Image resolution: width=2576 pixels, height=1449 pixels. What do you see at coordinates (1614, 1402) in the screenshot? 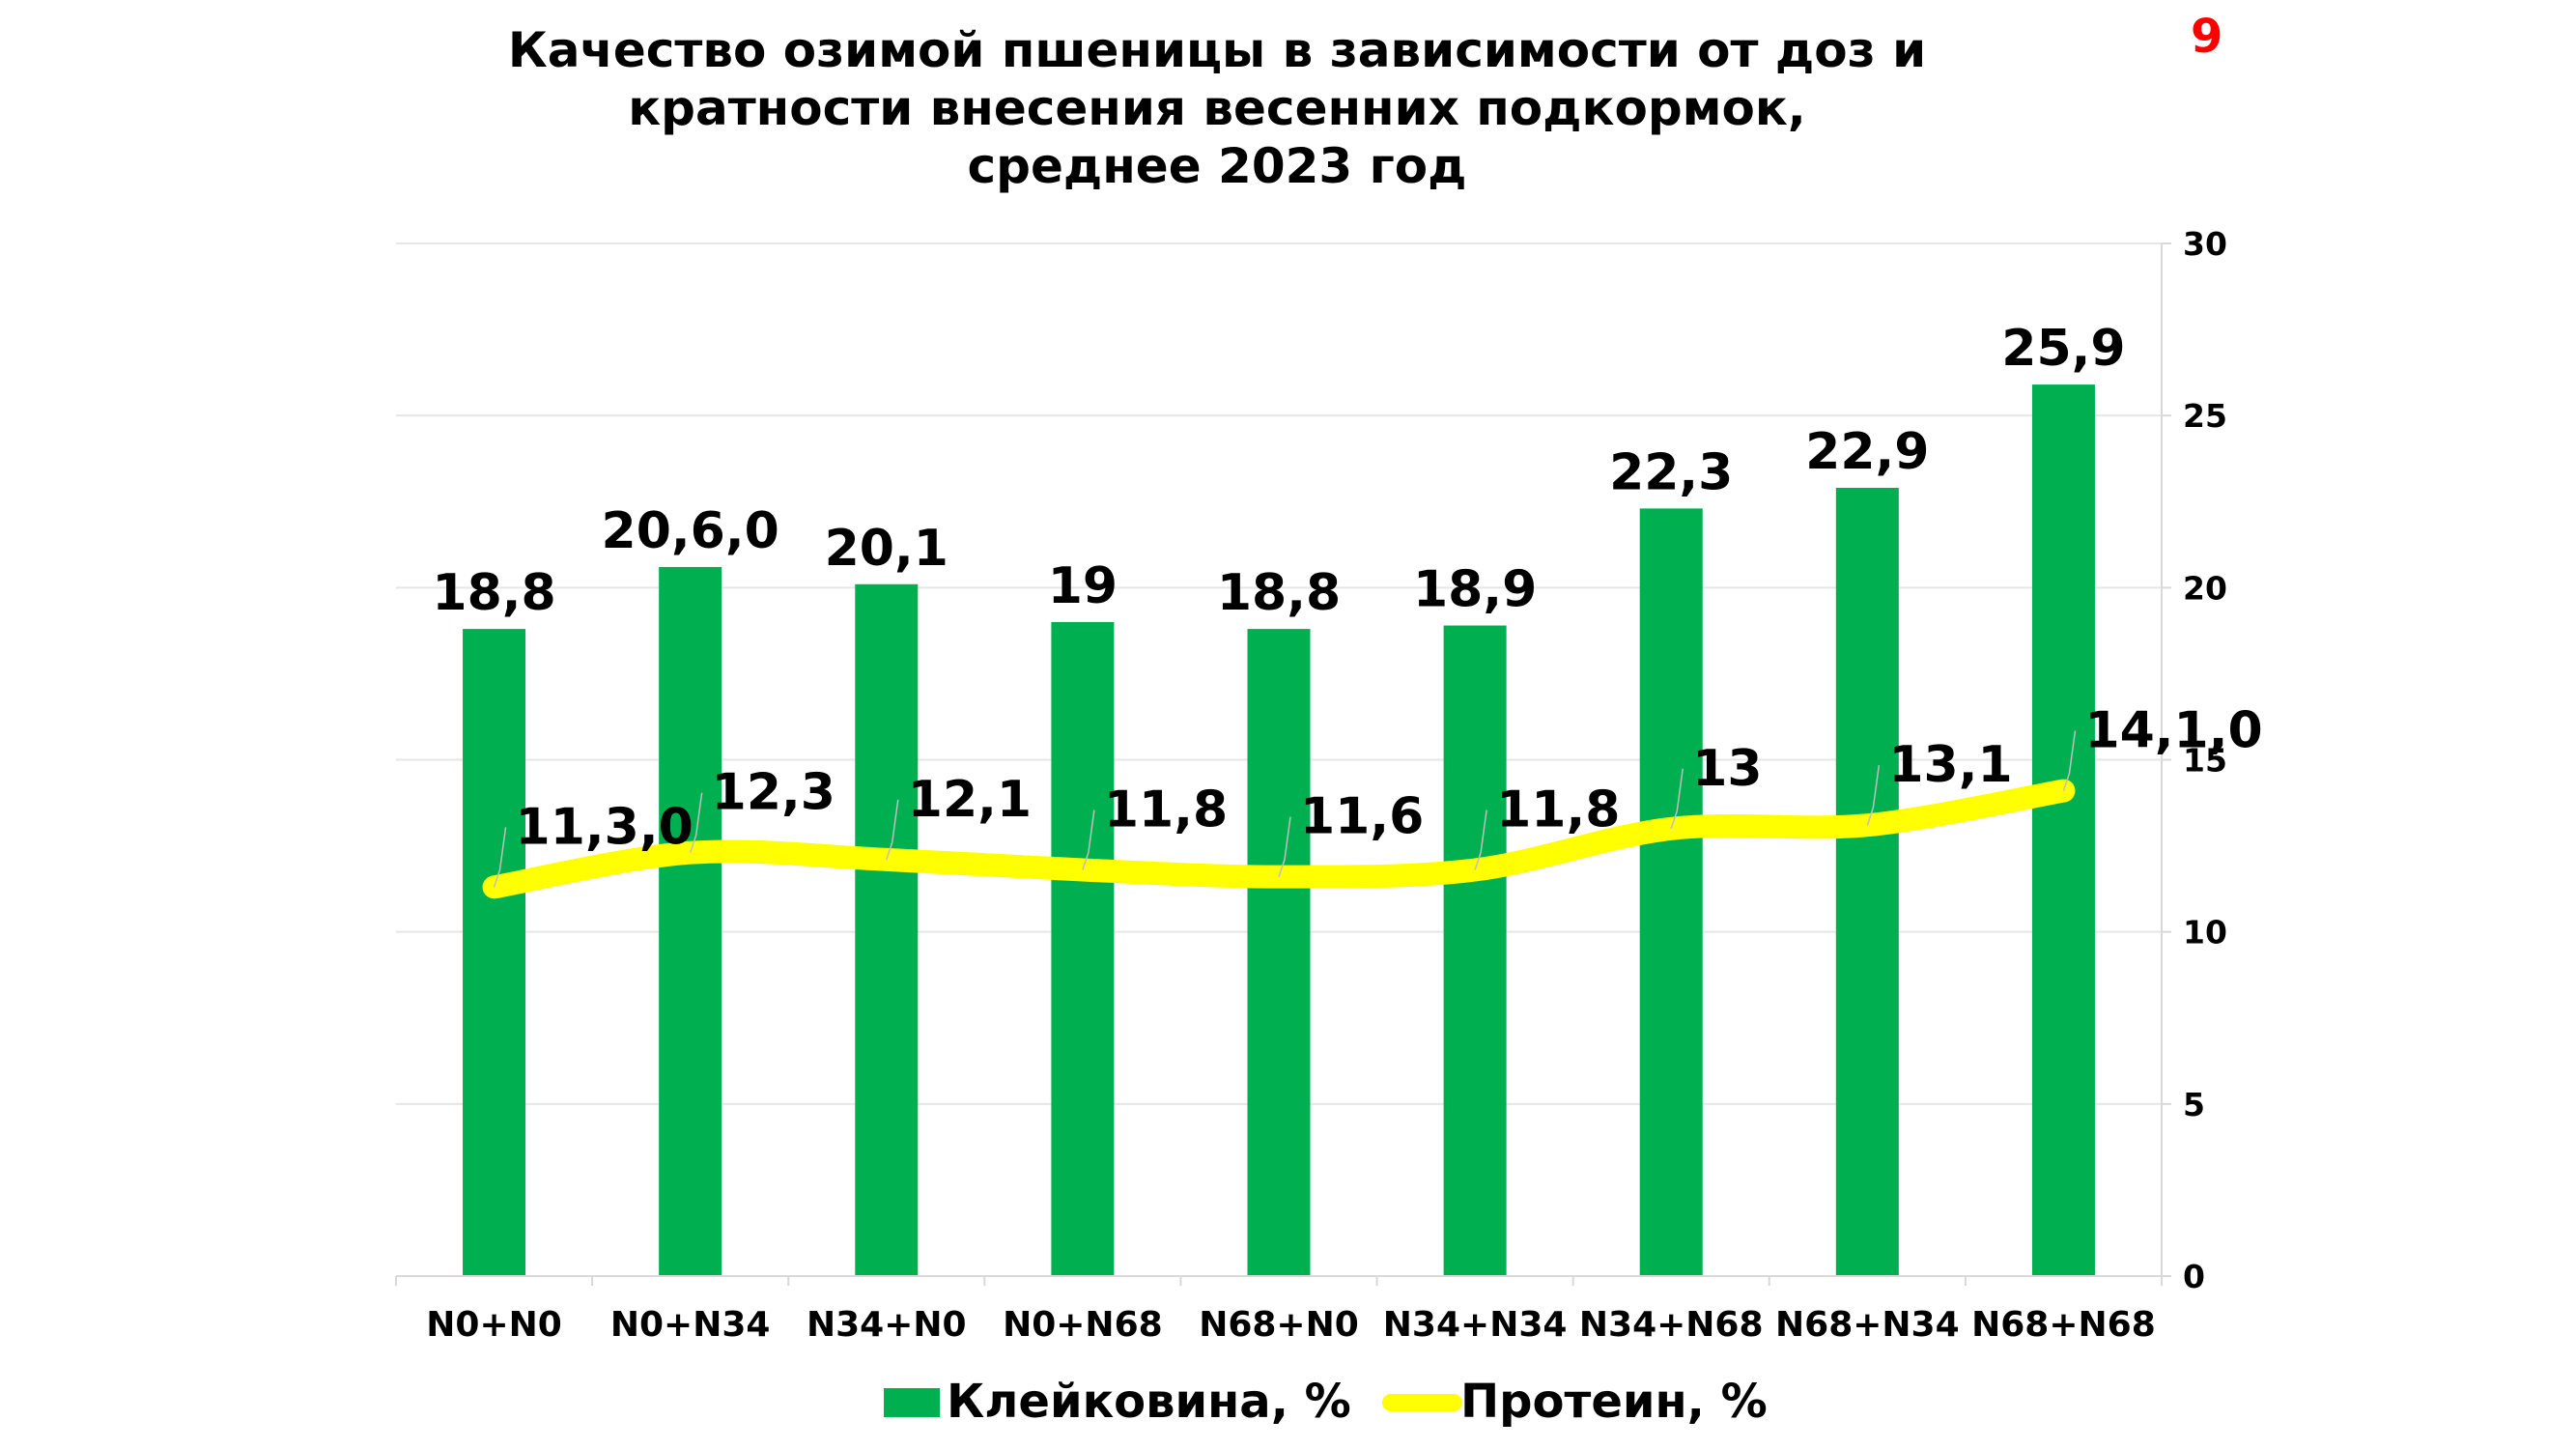
I see `legend-line-label: Протеин, %` at bounding box center [1614, 1402].